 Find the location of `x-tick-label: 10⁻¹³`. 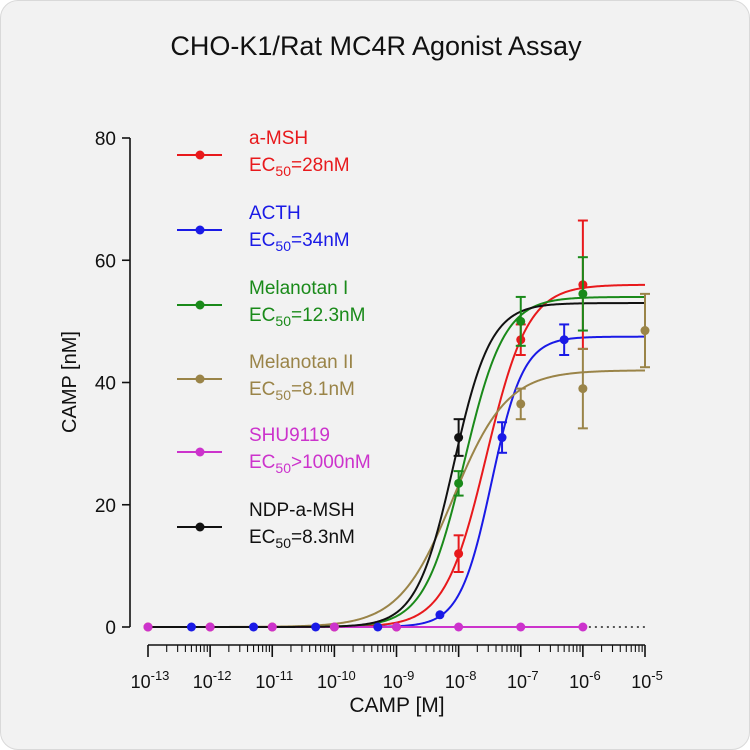

x-tick-label: 10⁻¹³ is located at coordinates (150, 680).